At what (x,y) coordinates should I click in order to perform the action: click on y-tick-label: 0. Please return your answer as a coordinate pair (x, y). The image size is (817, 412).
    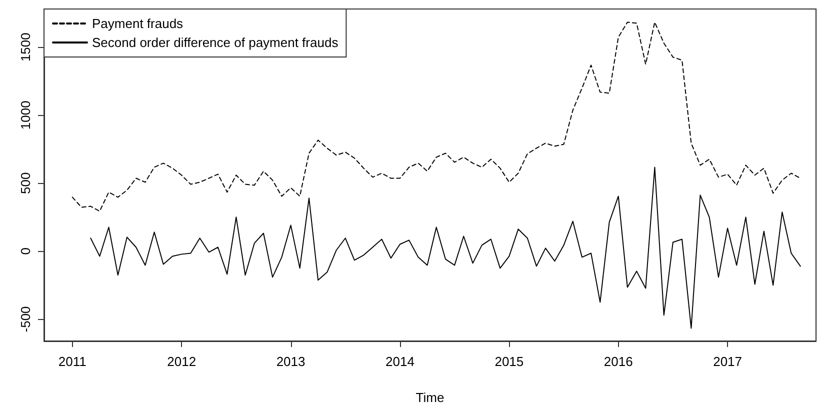
    Looking at the image, I should click on (25, 251).